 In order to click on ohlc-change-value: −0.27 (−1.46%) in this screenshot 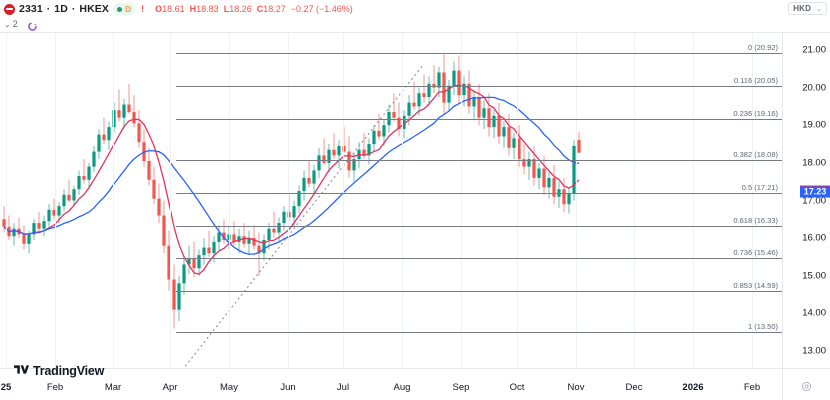, I will do `click(321, 9)`.